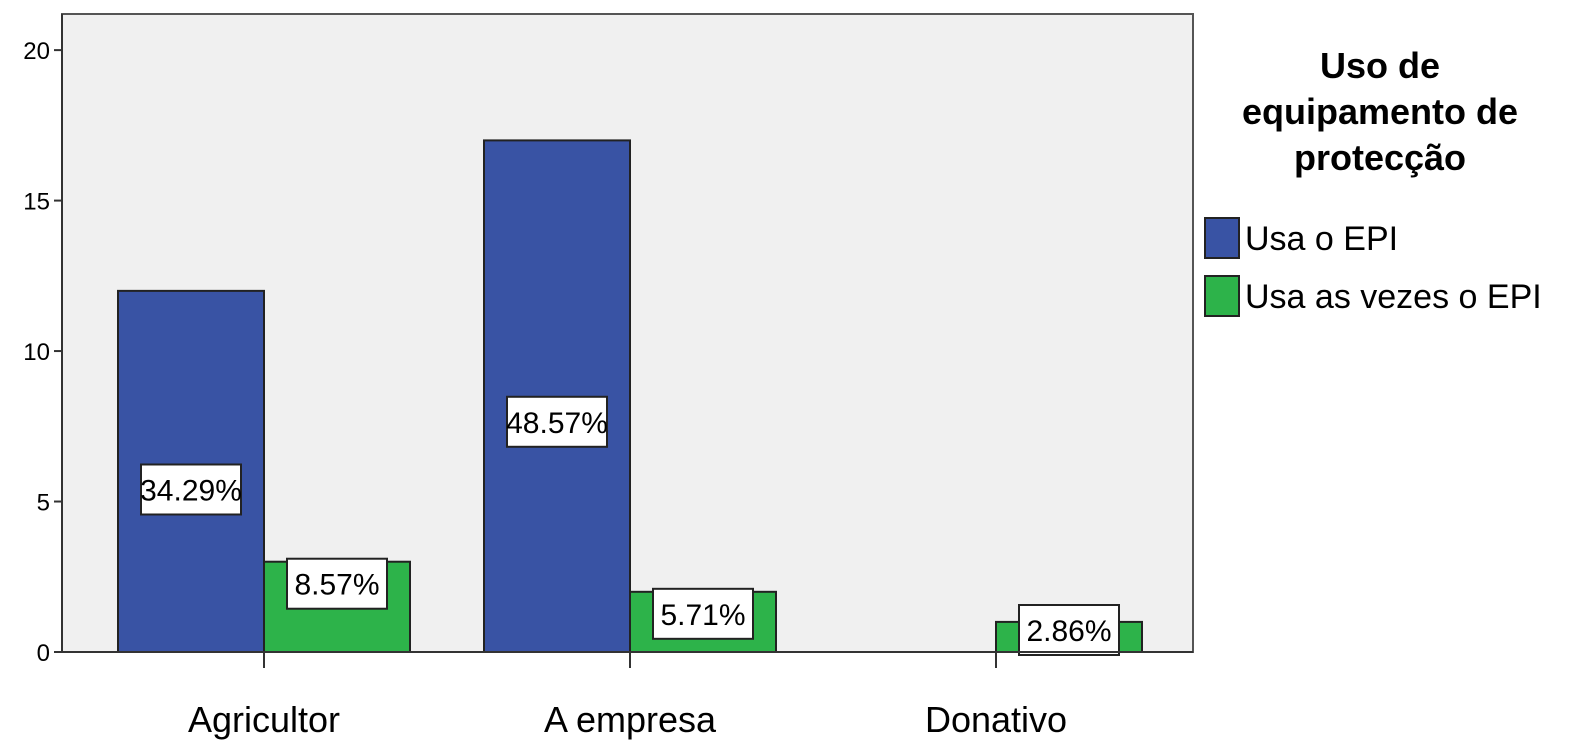 The height and width of the screenshot is (748, 1585). I want to click on y-tick-label: 20, so click(36, 51).